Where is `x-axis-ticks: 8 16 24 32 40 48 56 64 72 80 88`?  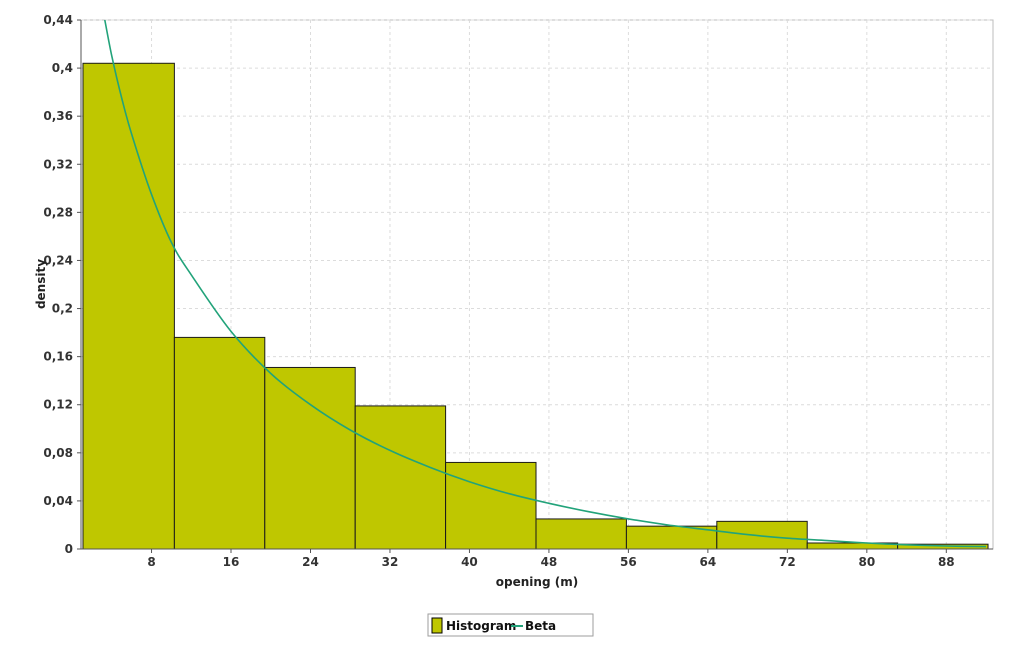 x-axis-ticks: 8 16 24 32 40 48 56 64 72 80 88 is located at coordinates (551, 559).